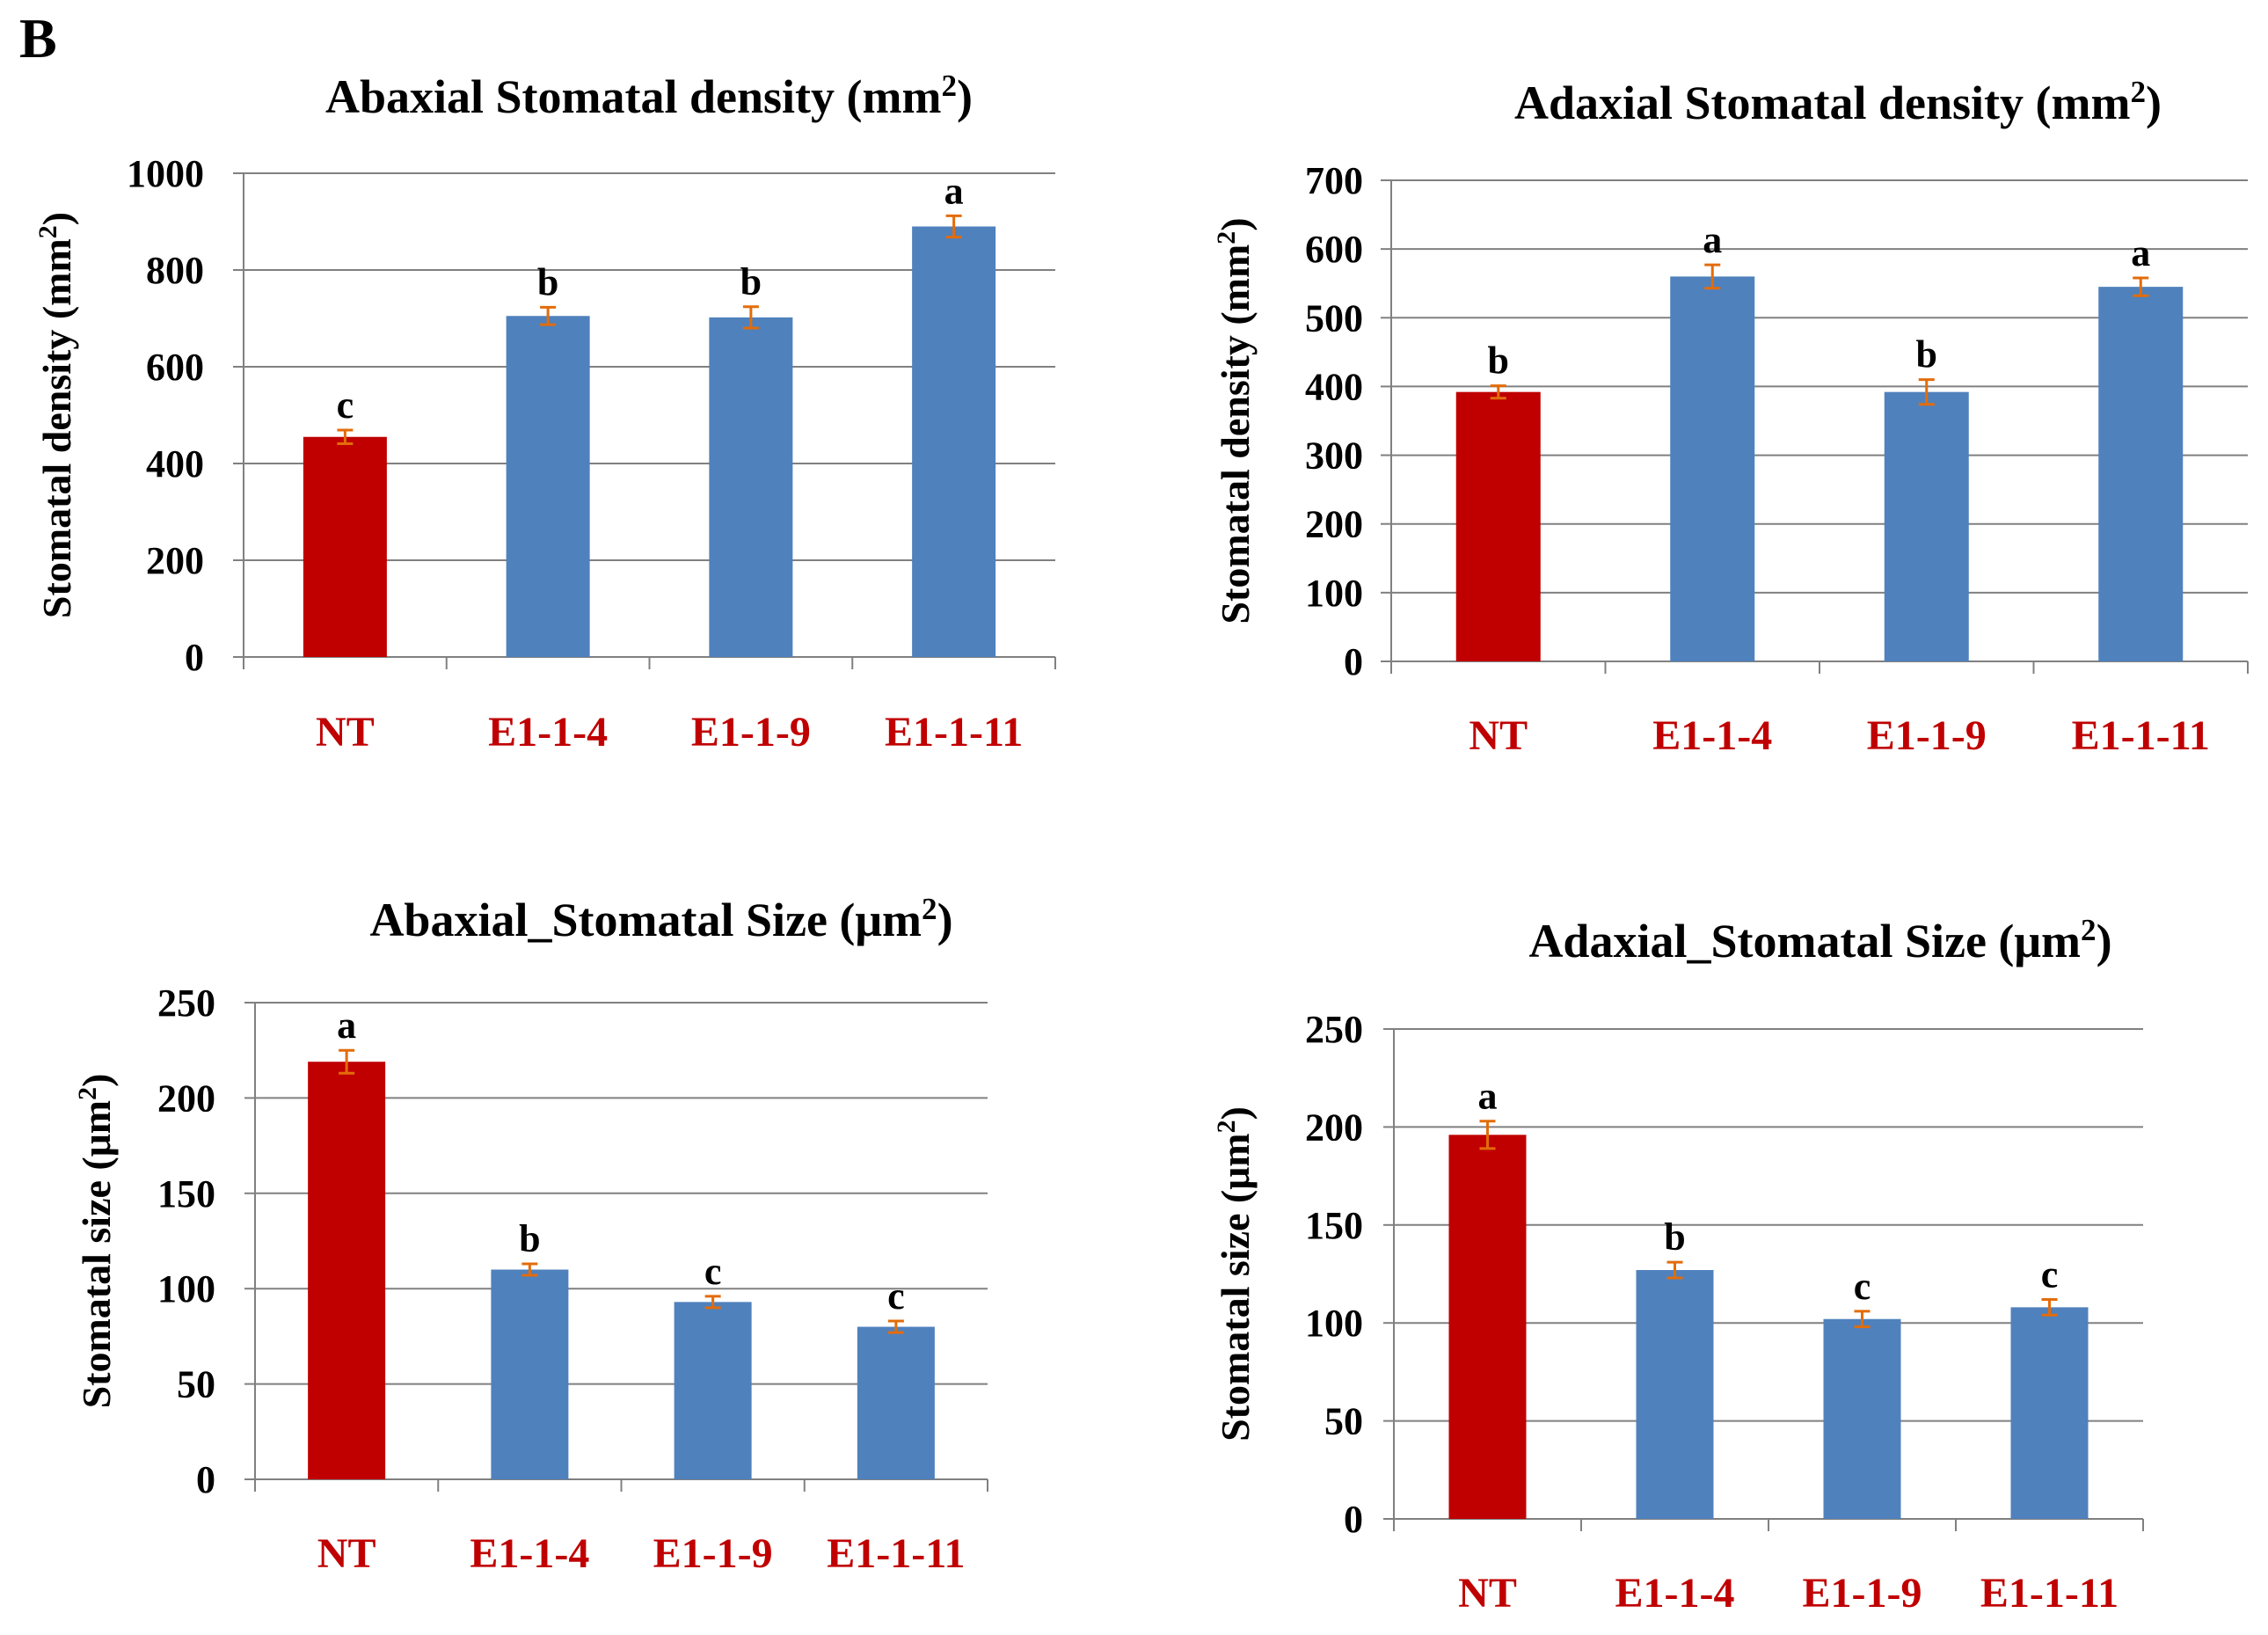 This screenshot has height=1635, width=2268. I want to click on y-tick-label: 300, so click(1334, 456).